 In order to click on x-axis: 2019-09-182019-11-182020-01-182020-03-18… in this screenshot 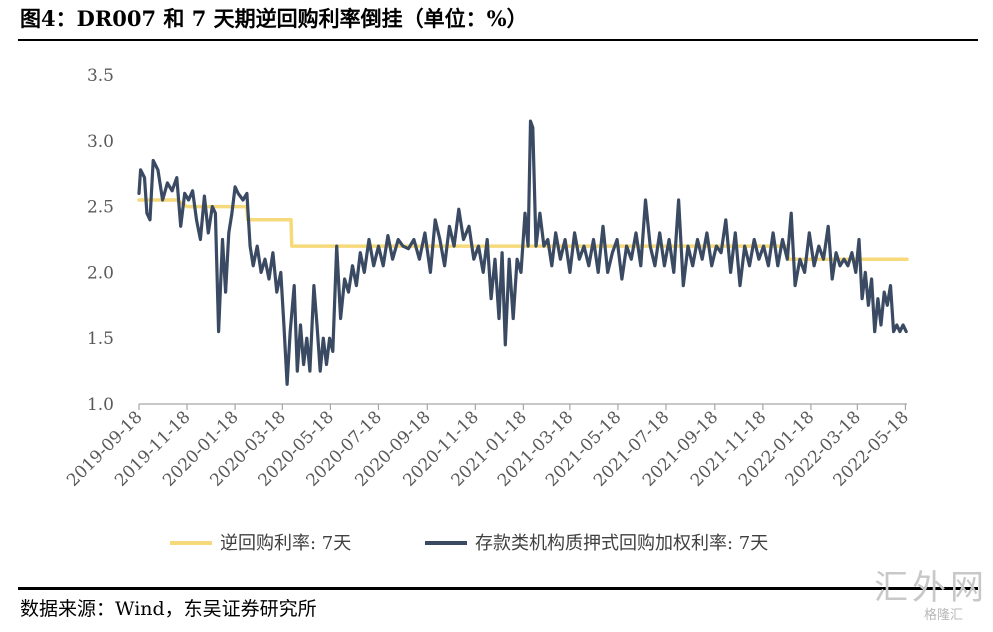, I will do `click(488, 447)`.